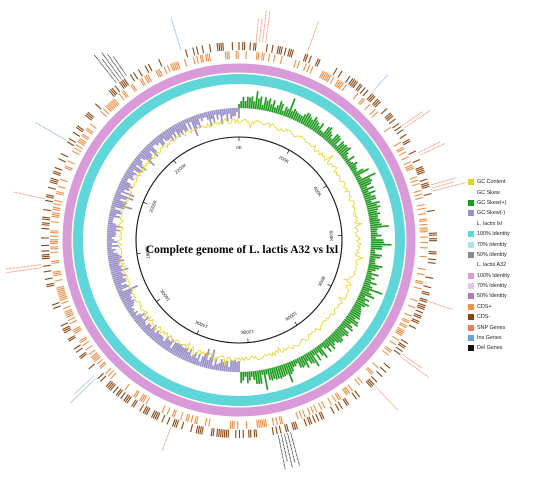 This screenshot has width=550, height=496. Describe the element at coordinates (165, 295) in the screenshot. I see `tick-label: 1600K` at that location.